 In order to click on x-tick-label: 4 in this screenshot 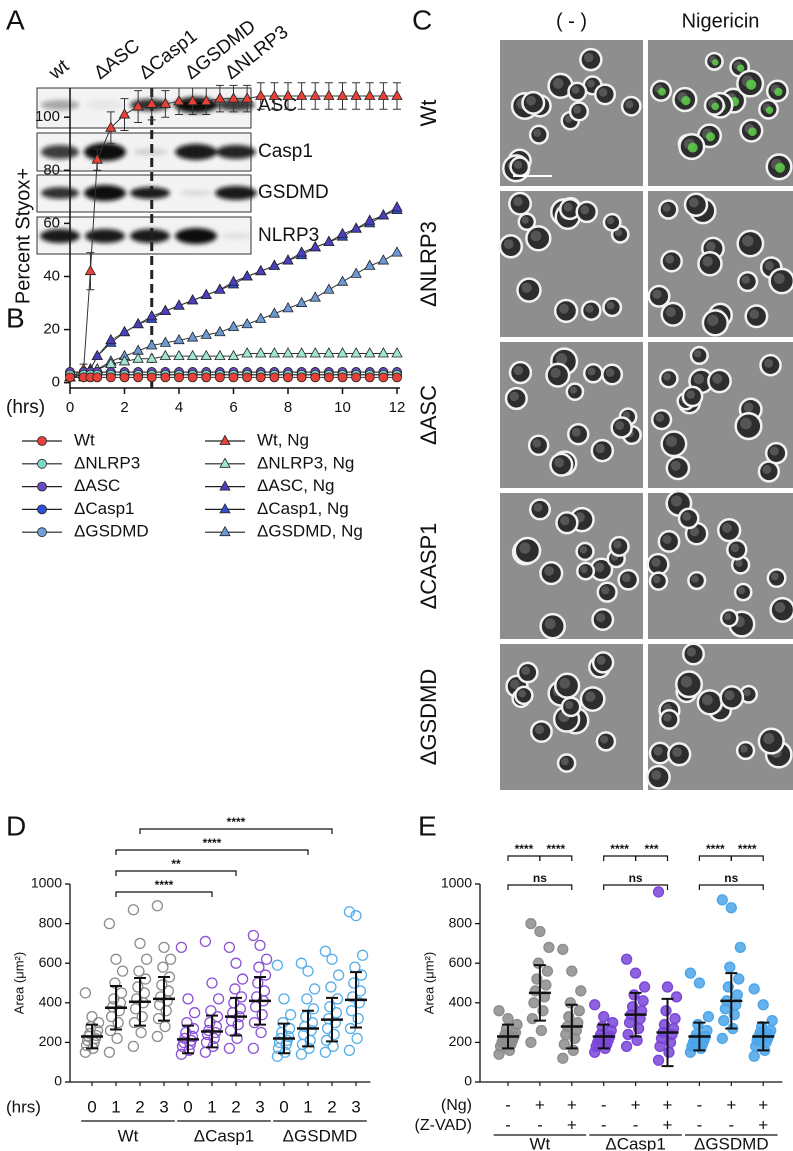, I will do `click(179, 407)`.